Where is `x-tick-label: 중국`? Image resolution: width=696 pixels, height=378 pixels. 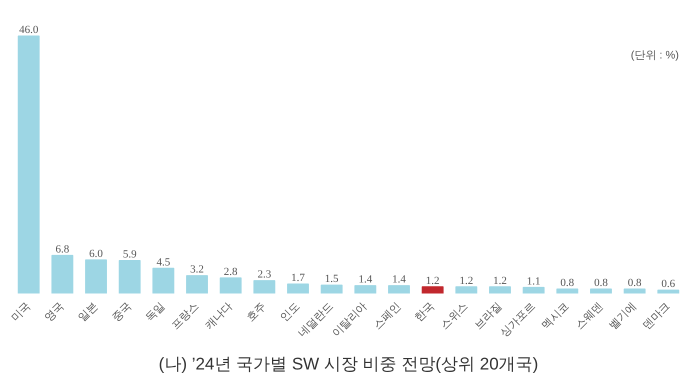
x-tick-label: 중국 is located at coordinates (122, 312).